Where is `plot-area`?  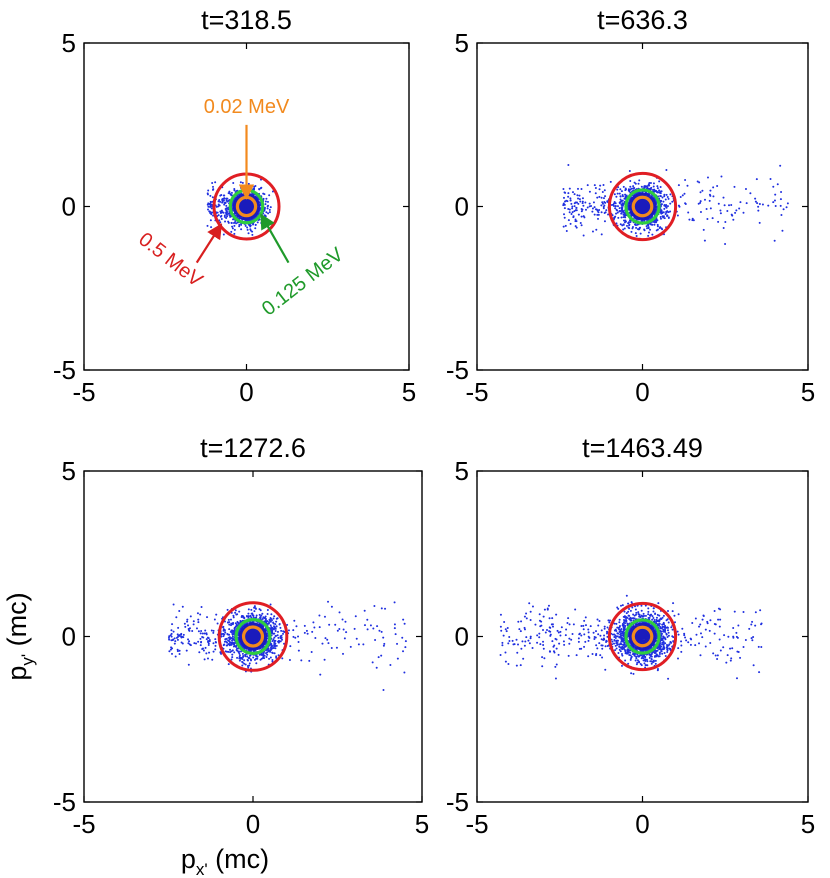 plot-area is located at coordinates (631, 637).